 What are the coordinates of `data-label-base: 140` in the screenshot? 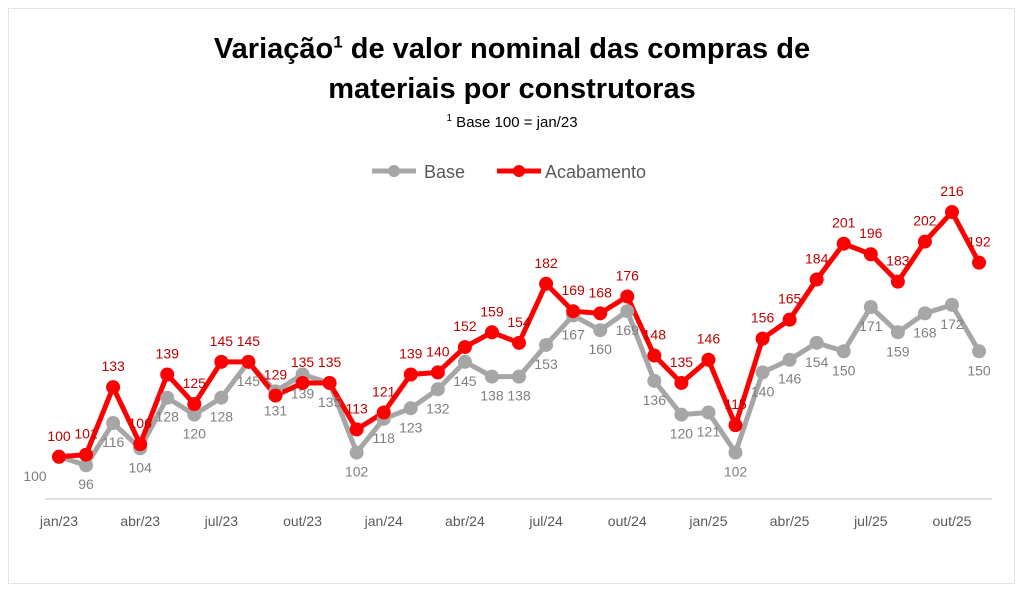 It's located at (763, 391).